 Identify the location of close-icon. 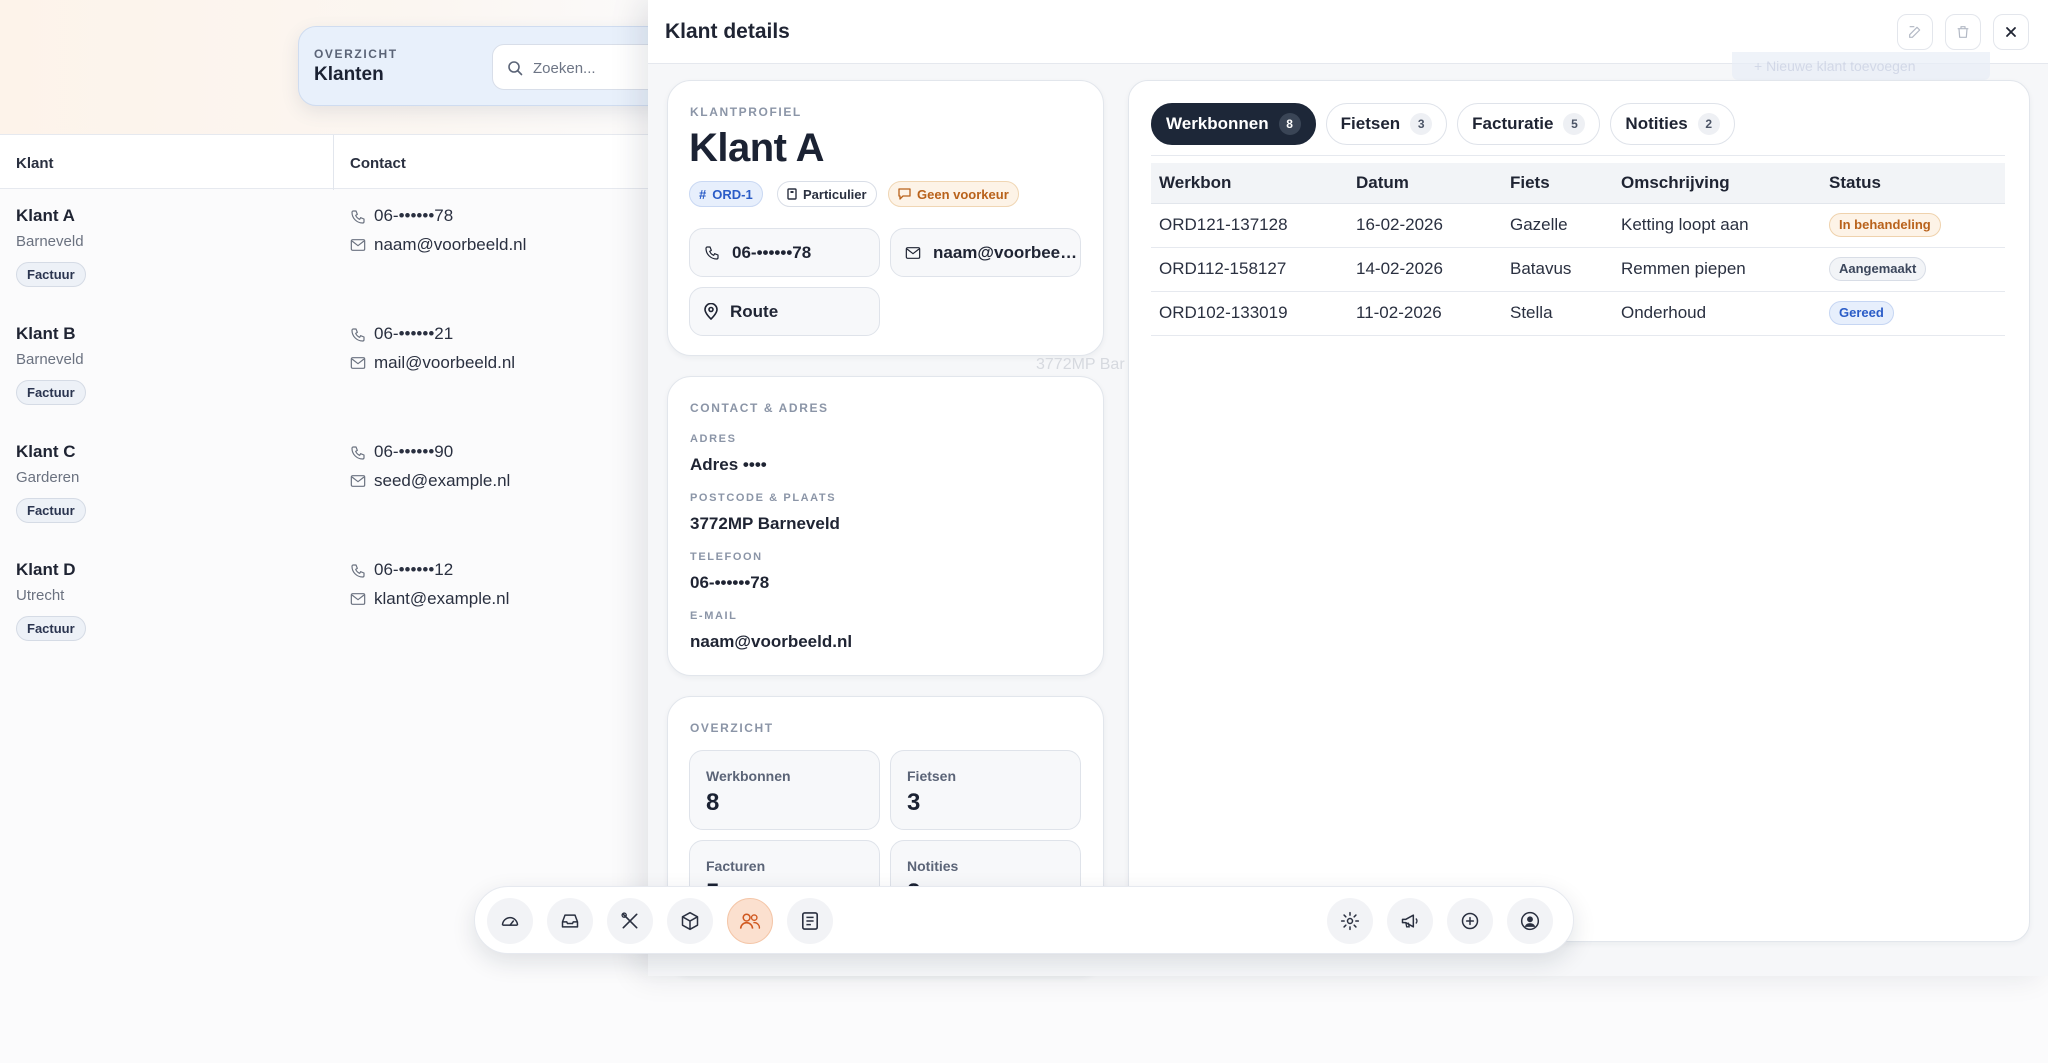
(2011, 32).